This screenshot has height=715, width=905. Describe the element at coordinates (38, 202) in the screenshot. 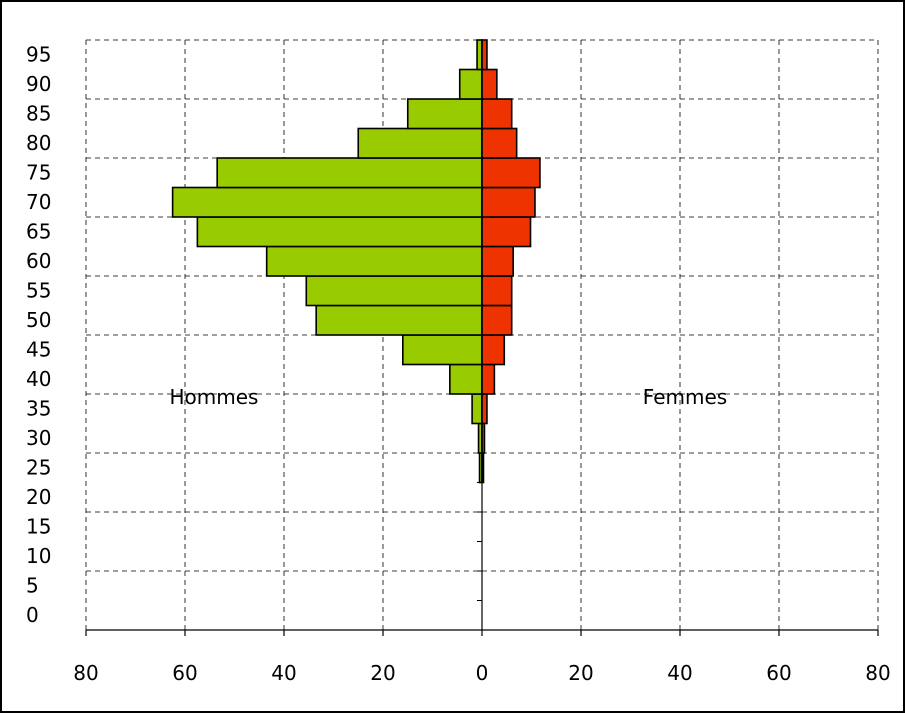

I see `y-tick-label: 70` at that location.